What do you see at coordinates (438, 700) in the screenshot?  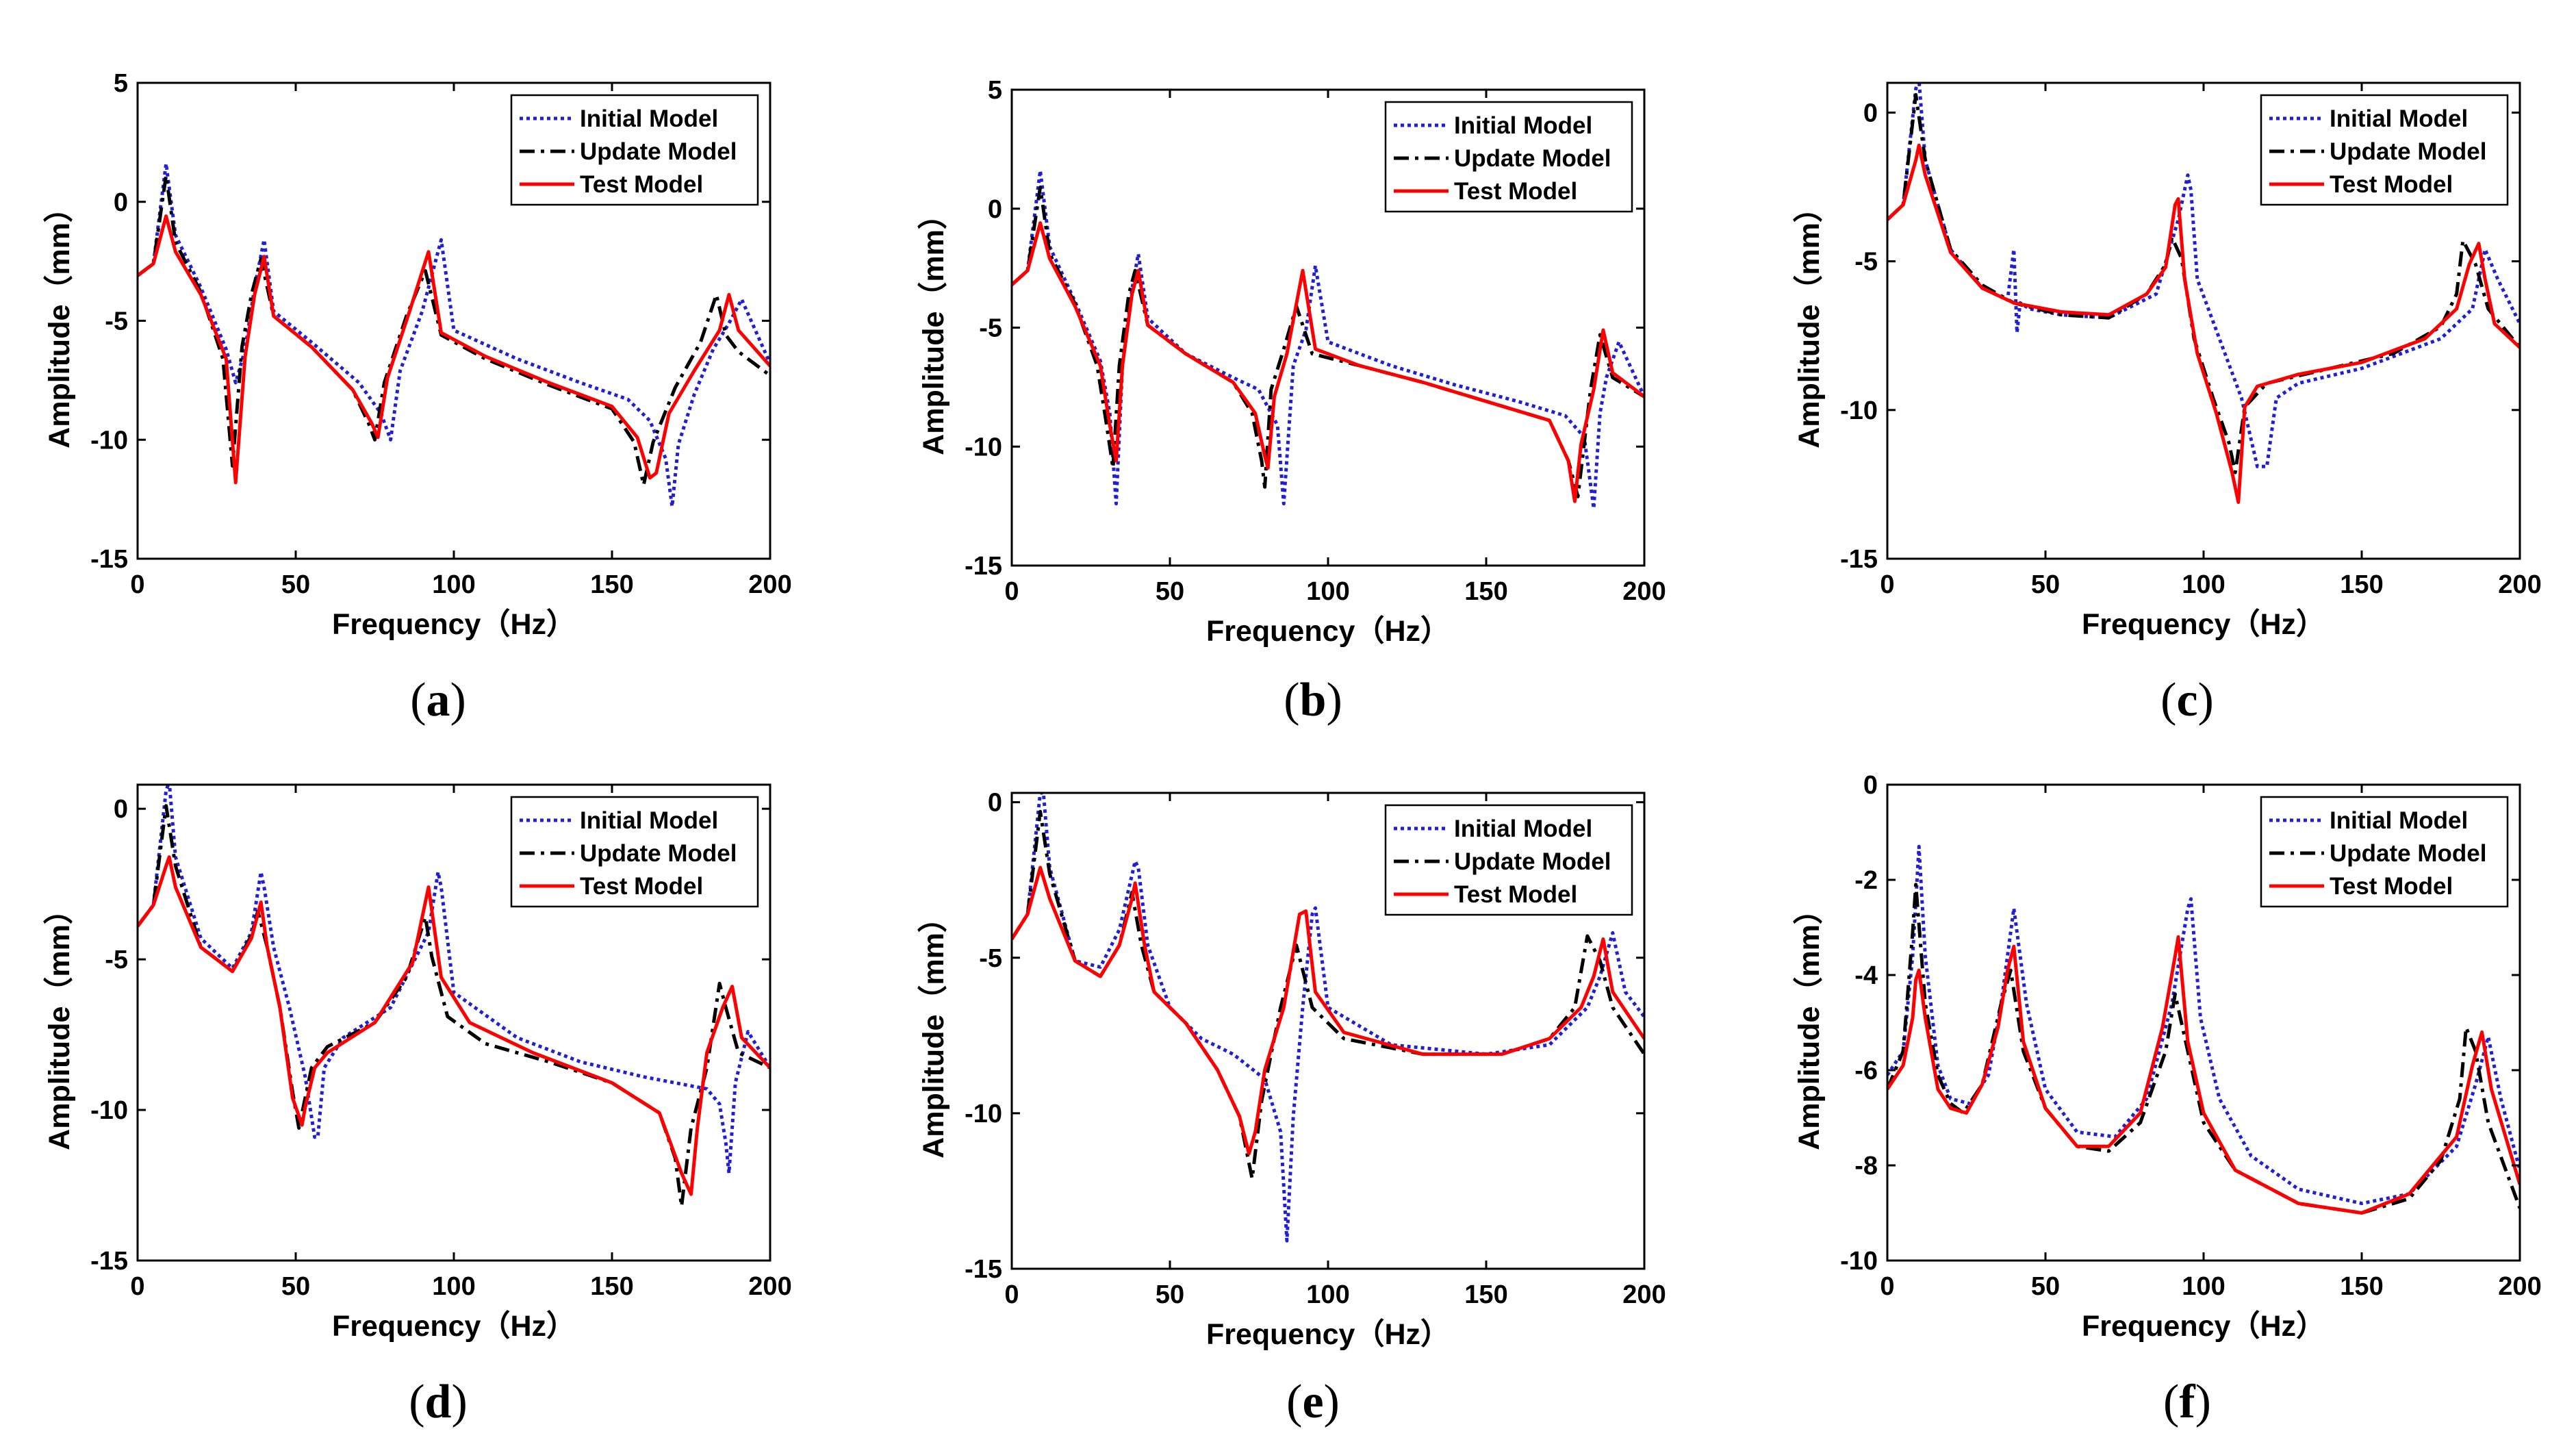 I see `panel-caption: (a)` at bounding box center [438, 700].